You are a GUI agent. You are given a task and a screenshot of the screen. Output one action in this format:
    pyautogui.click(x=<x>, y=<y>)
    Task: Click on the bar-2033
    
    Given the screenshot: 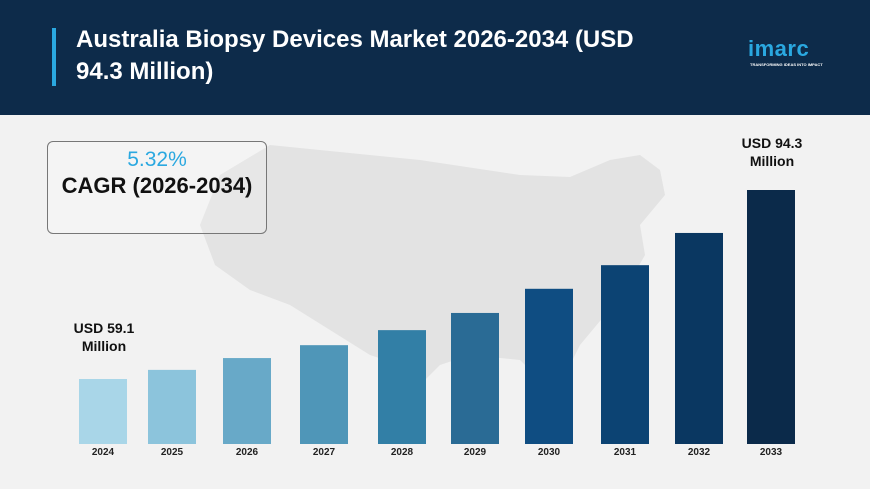 What is the action you would take?
    pyautogui.click(x=771, y=317)
    